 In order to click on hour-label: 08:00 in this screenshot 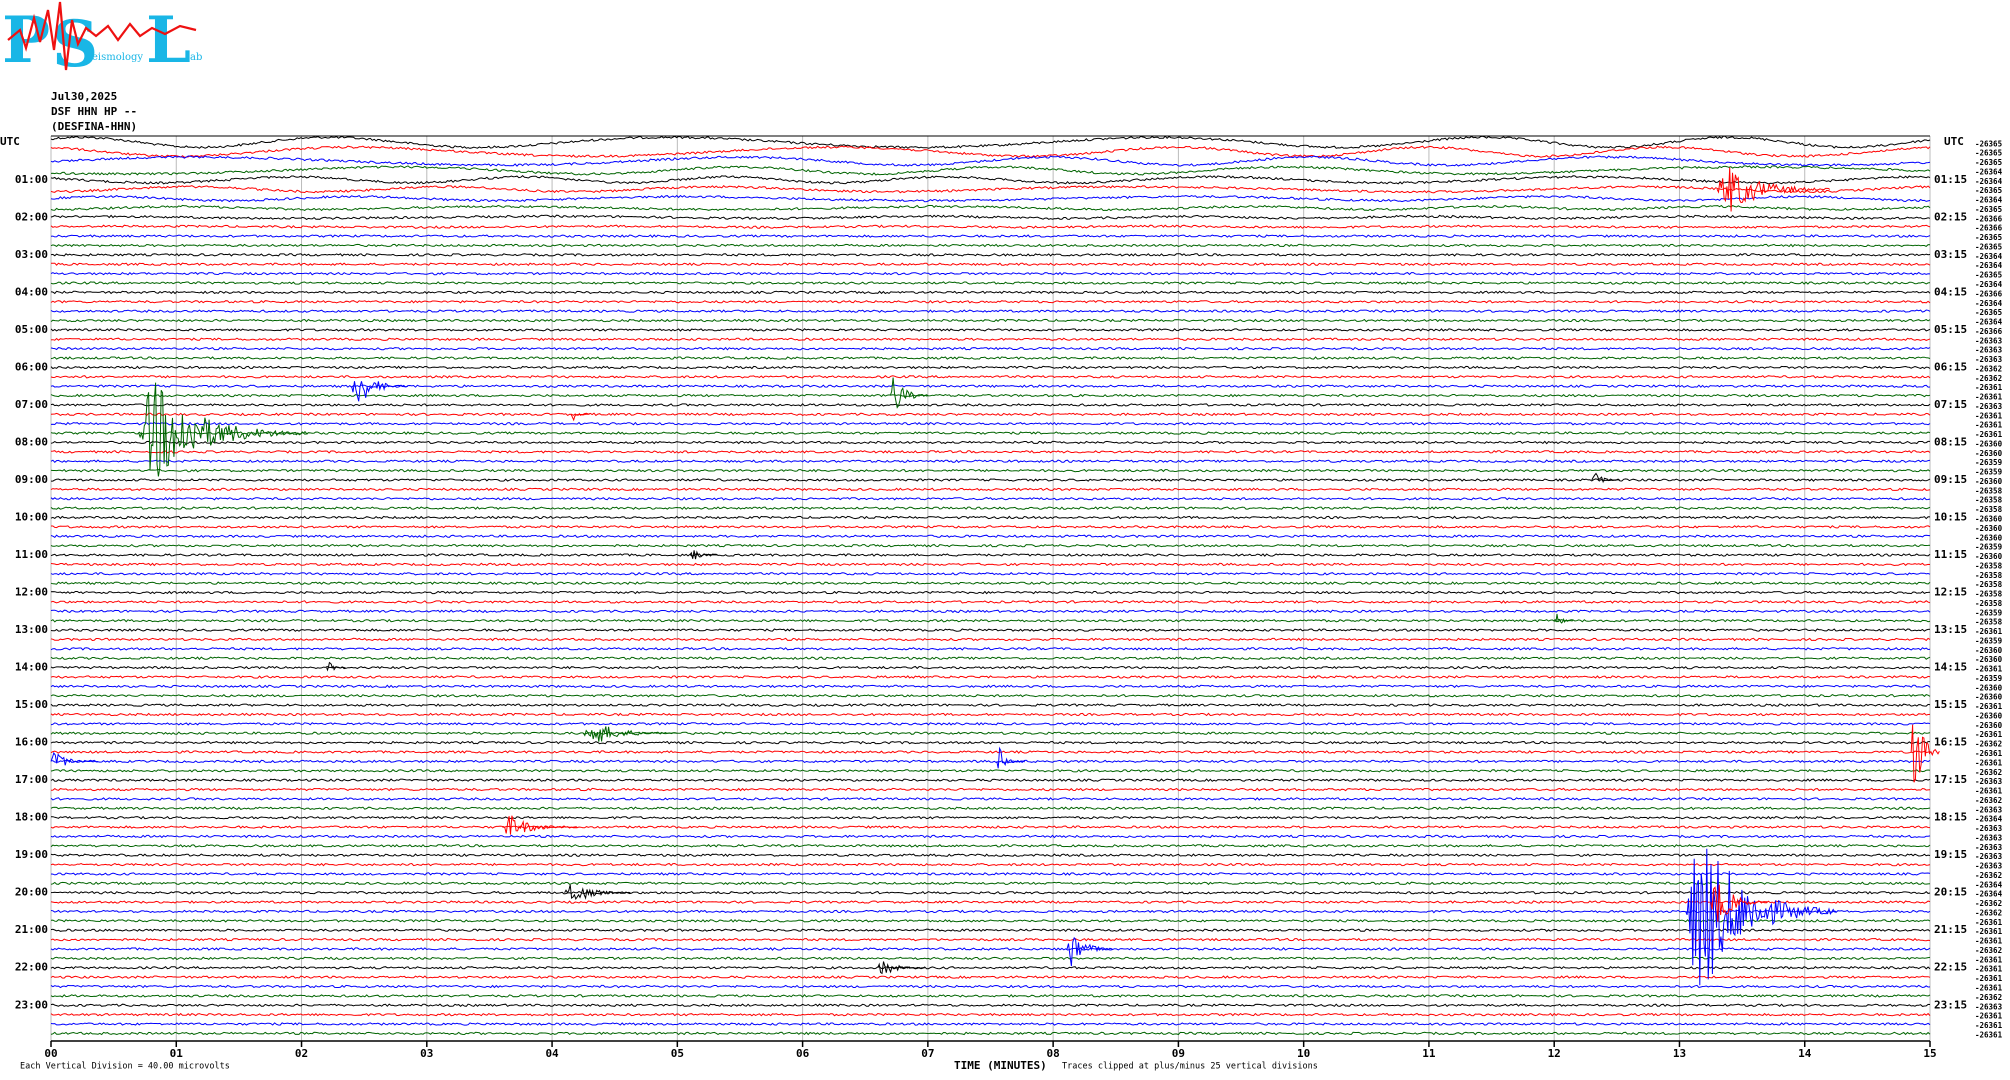, I will do `click(31, 441)`.